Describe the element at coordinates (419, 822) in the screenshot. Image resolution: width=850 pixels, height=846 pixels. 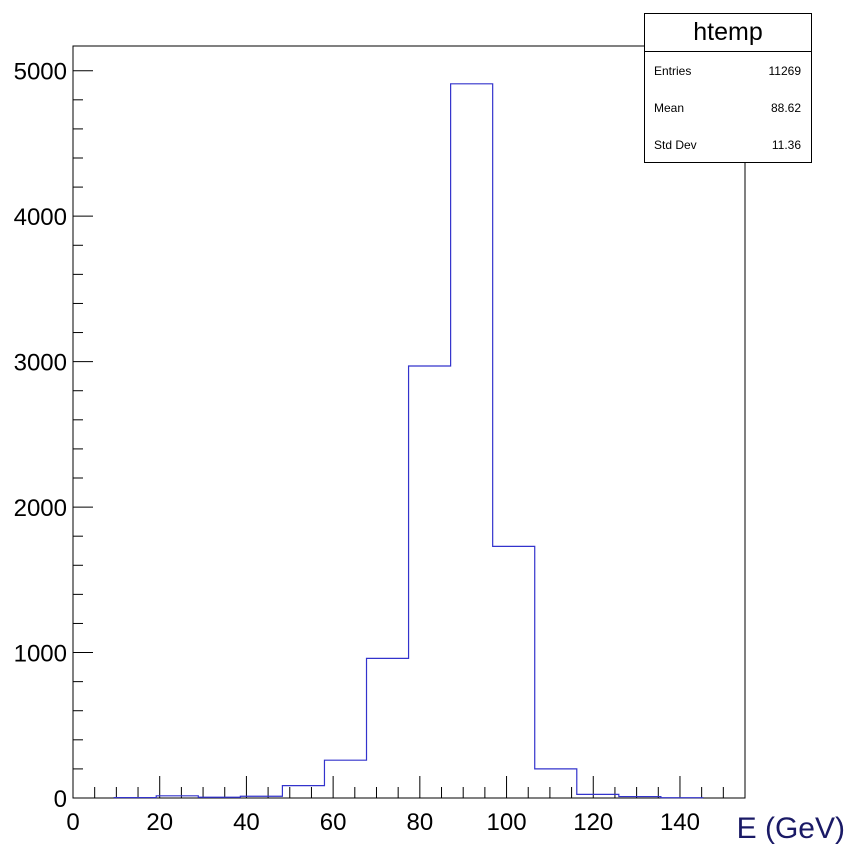
I see `x-tick-label: 80` at that location.